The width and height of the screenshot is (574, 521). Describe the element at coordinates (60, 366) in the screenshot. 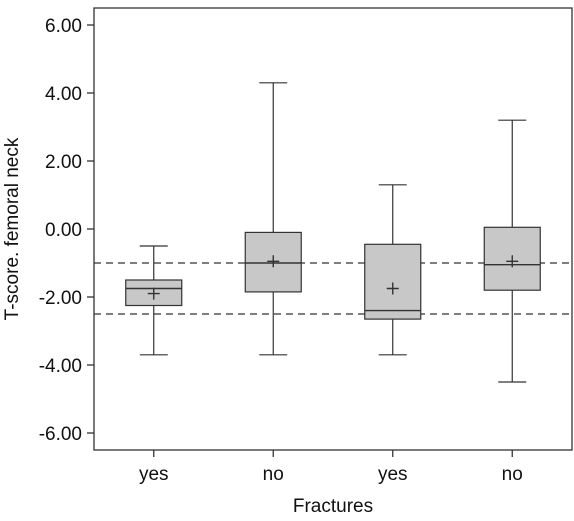

I see `y-tick-label: -4.00` at that location.